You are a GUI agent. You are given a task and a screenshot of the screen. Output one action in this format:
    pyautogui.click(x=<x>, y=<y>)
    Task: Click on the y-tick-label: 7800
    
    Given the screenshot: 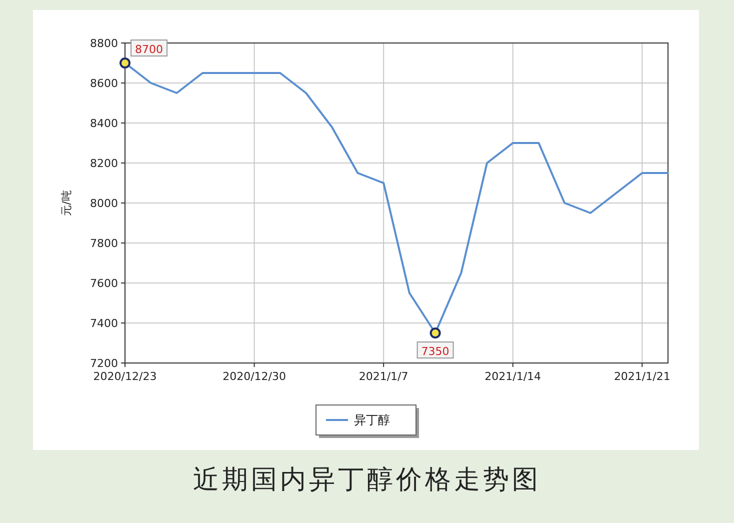 What is the action you would take?
    pyautogui.click(x=104, y=243)
    